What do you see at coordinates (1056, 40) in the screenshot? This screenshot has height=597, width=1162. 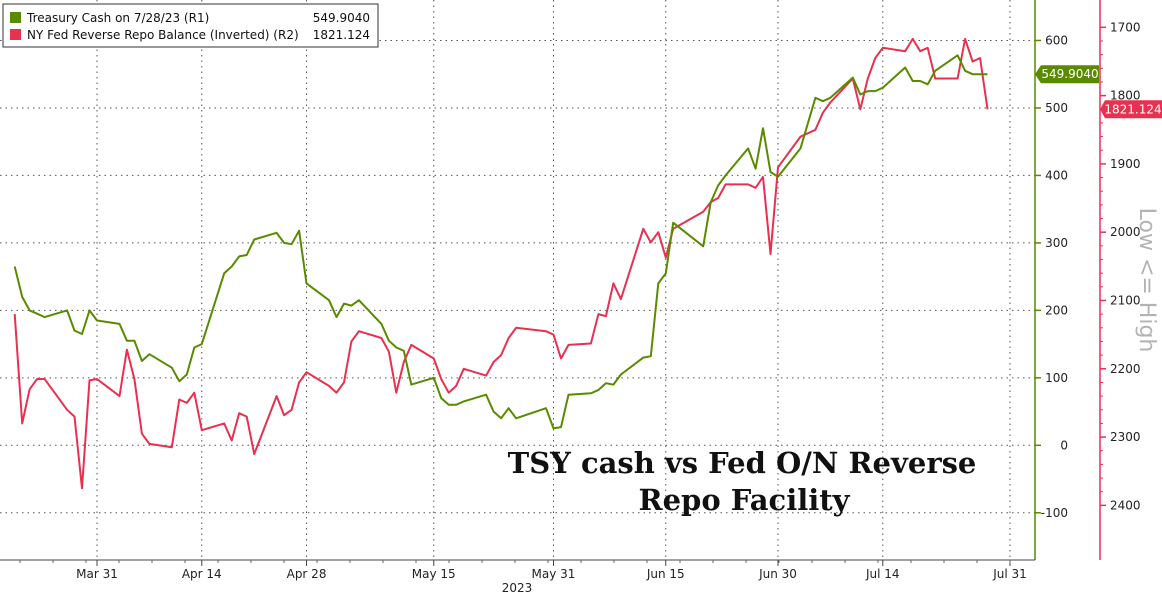 I see `r1-tick-label: 600` at bounding box center [1056, 40].